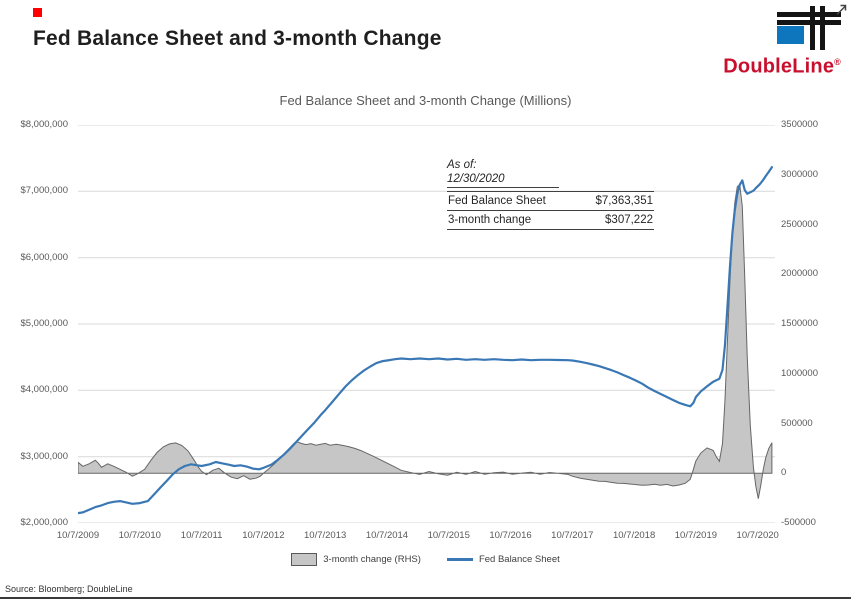  Describe the element at coordinates (809, 28) in the screenshot. I see `doubleline-logo-mark-icon` at that location.